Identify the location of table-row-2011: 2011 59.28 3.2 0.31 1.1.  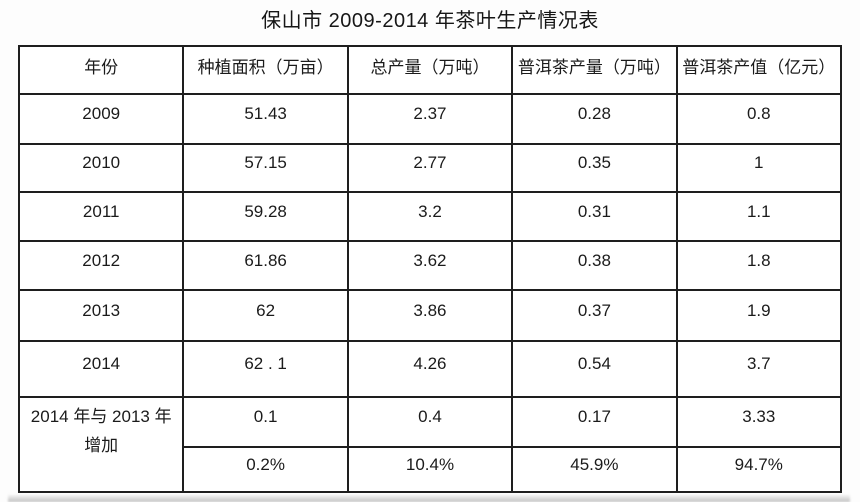
(430, 216).